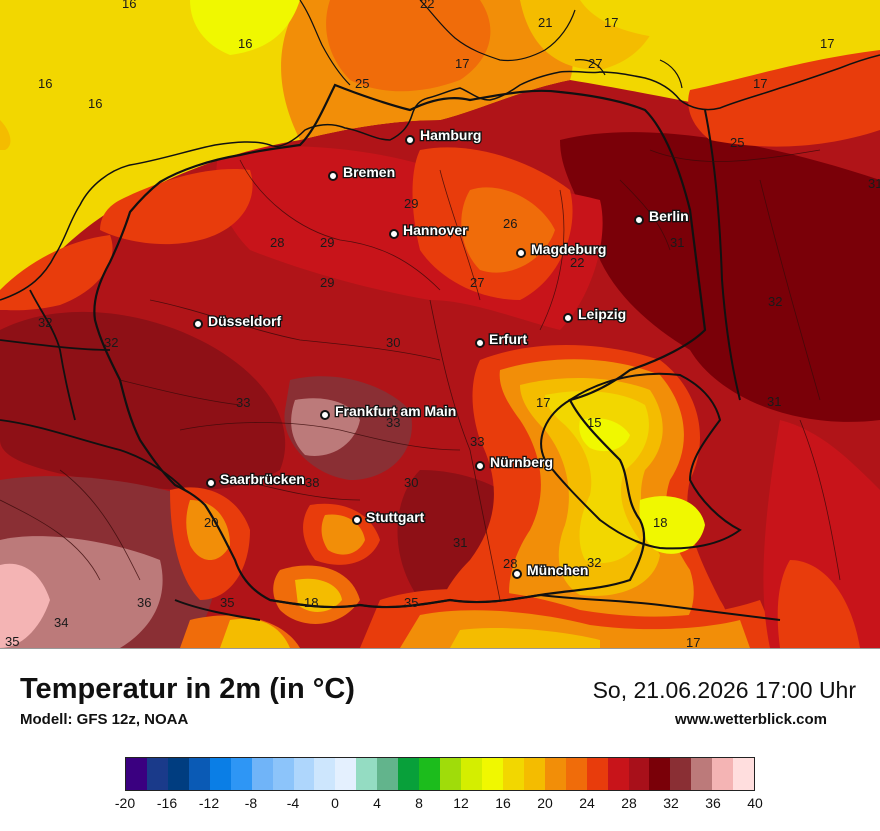 This screenshot has height=831, width=880. What do you see at coordinates (104, 719) in the screenshot?
I see `model-info: Modell: GFS 12z, NOAA` at bounding box center [104, 719].